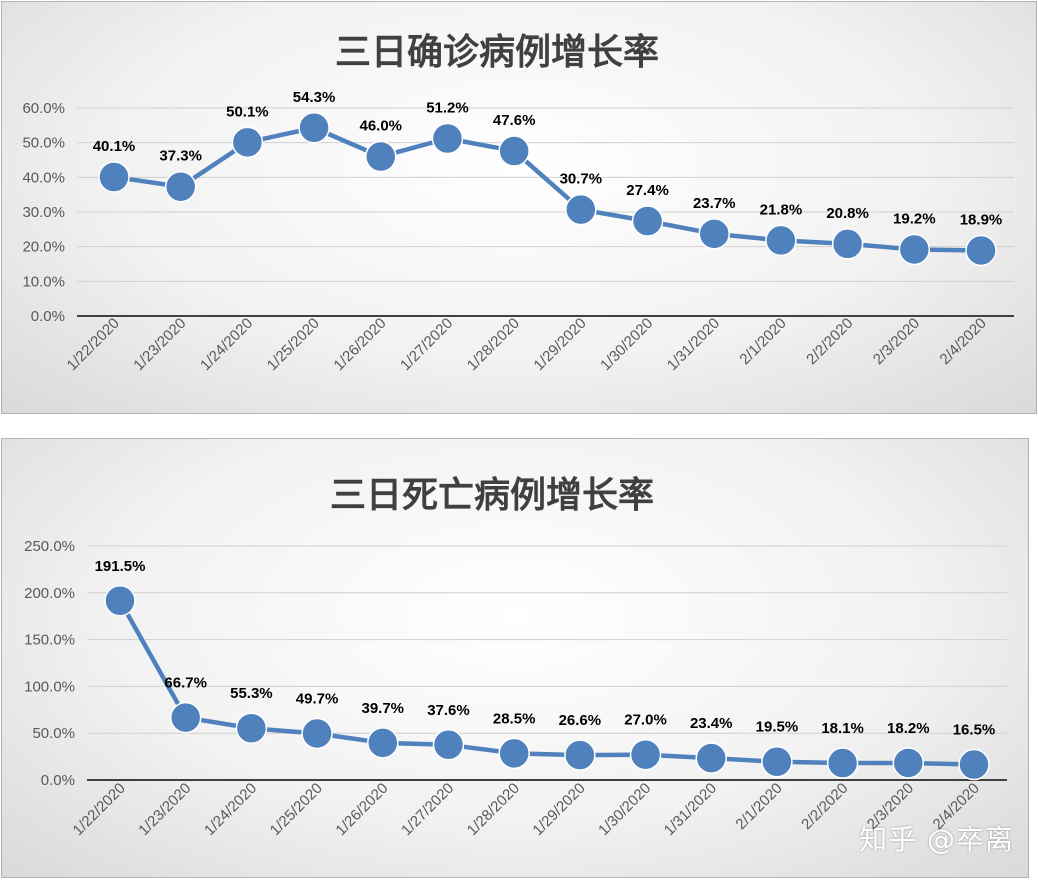 This screenshot has width=1038, height=880. Describe the element at coordinates (447, 108) in the screenshot. I see `confirmed-data-label: 51.2%` at that location.